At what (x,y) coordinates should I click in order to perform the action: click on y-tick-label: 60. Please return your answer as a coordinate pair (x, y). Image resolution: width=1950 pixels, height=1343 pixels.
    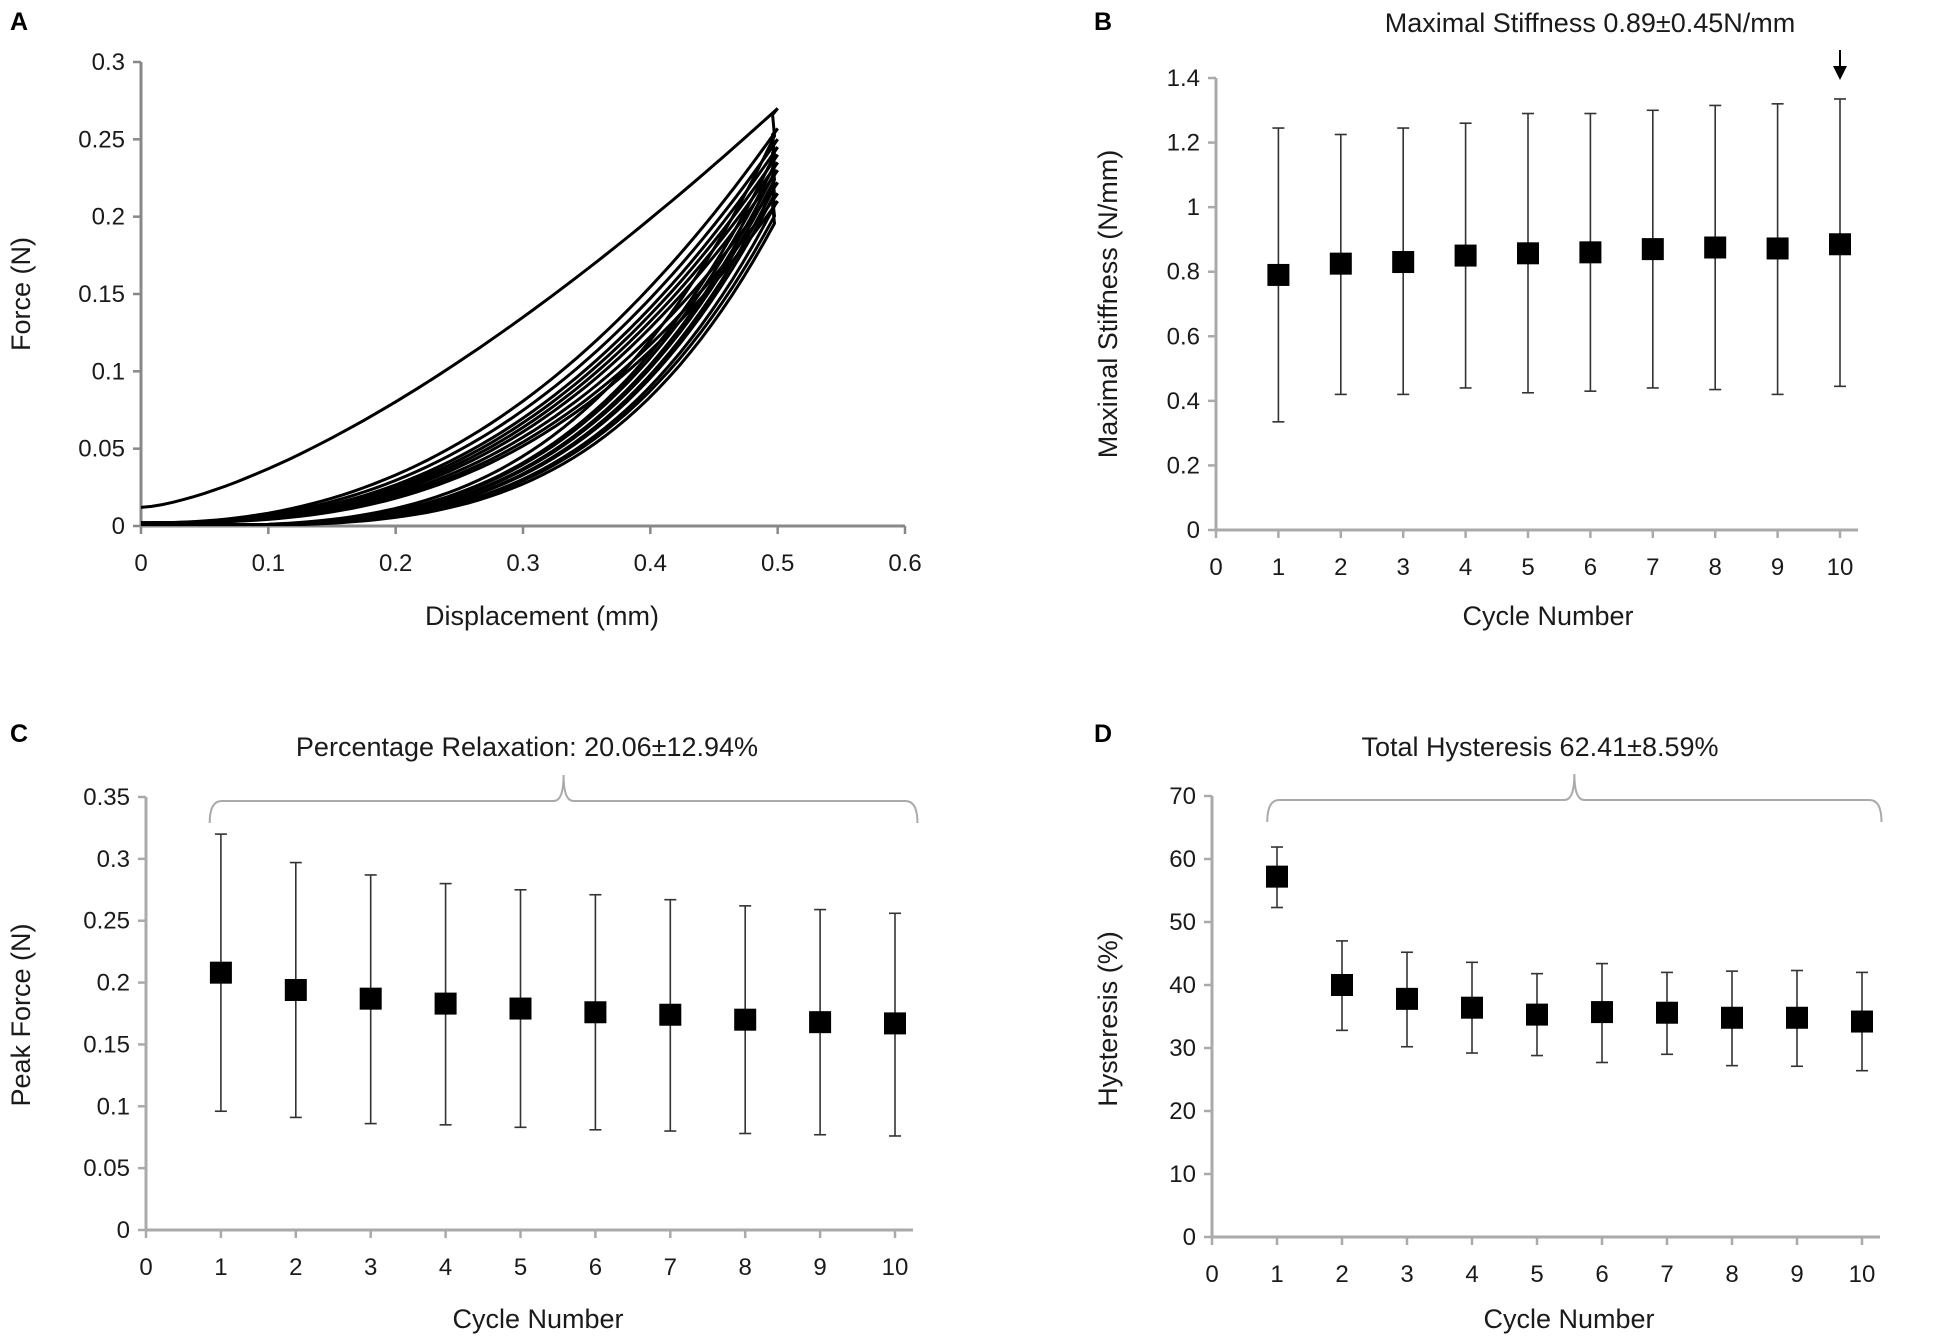
    Looking at the image, I should click on (1182, 859).